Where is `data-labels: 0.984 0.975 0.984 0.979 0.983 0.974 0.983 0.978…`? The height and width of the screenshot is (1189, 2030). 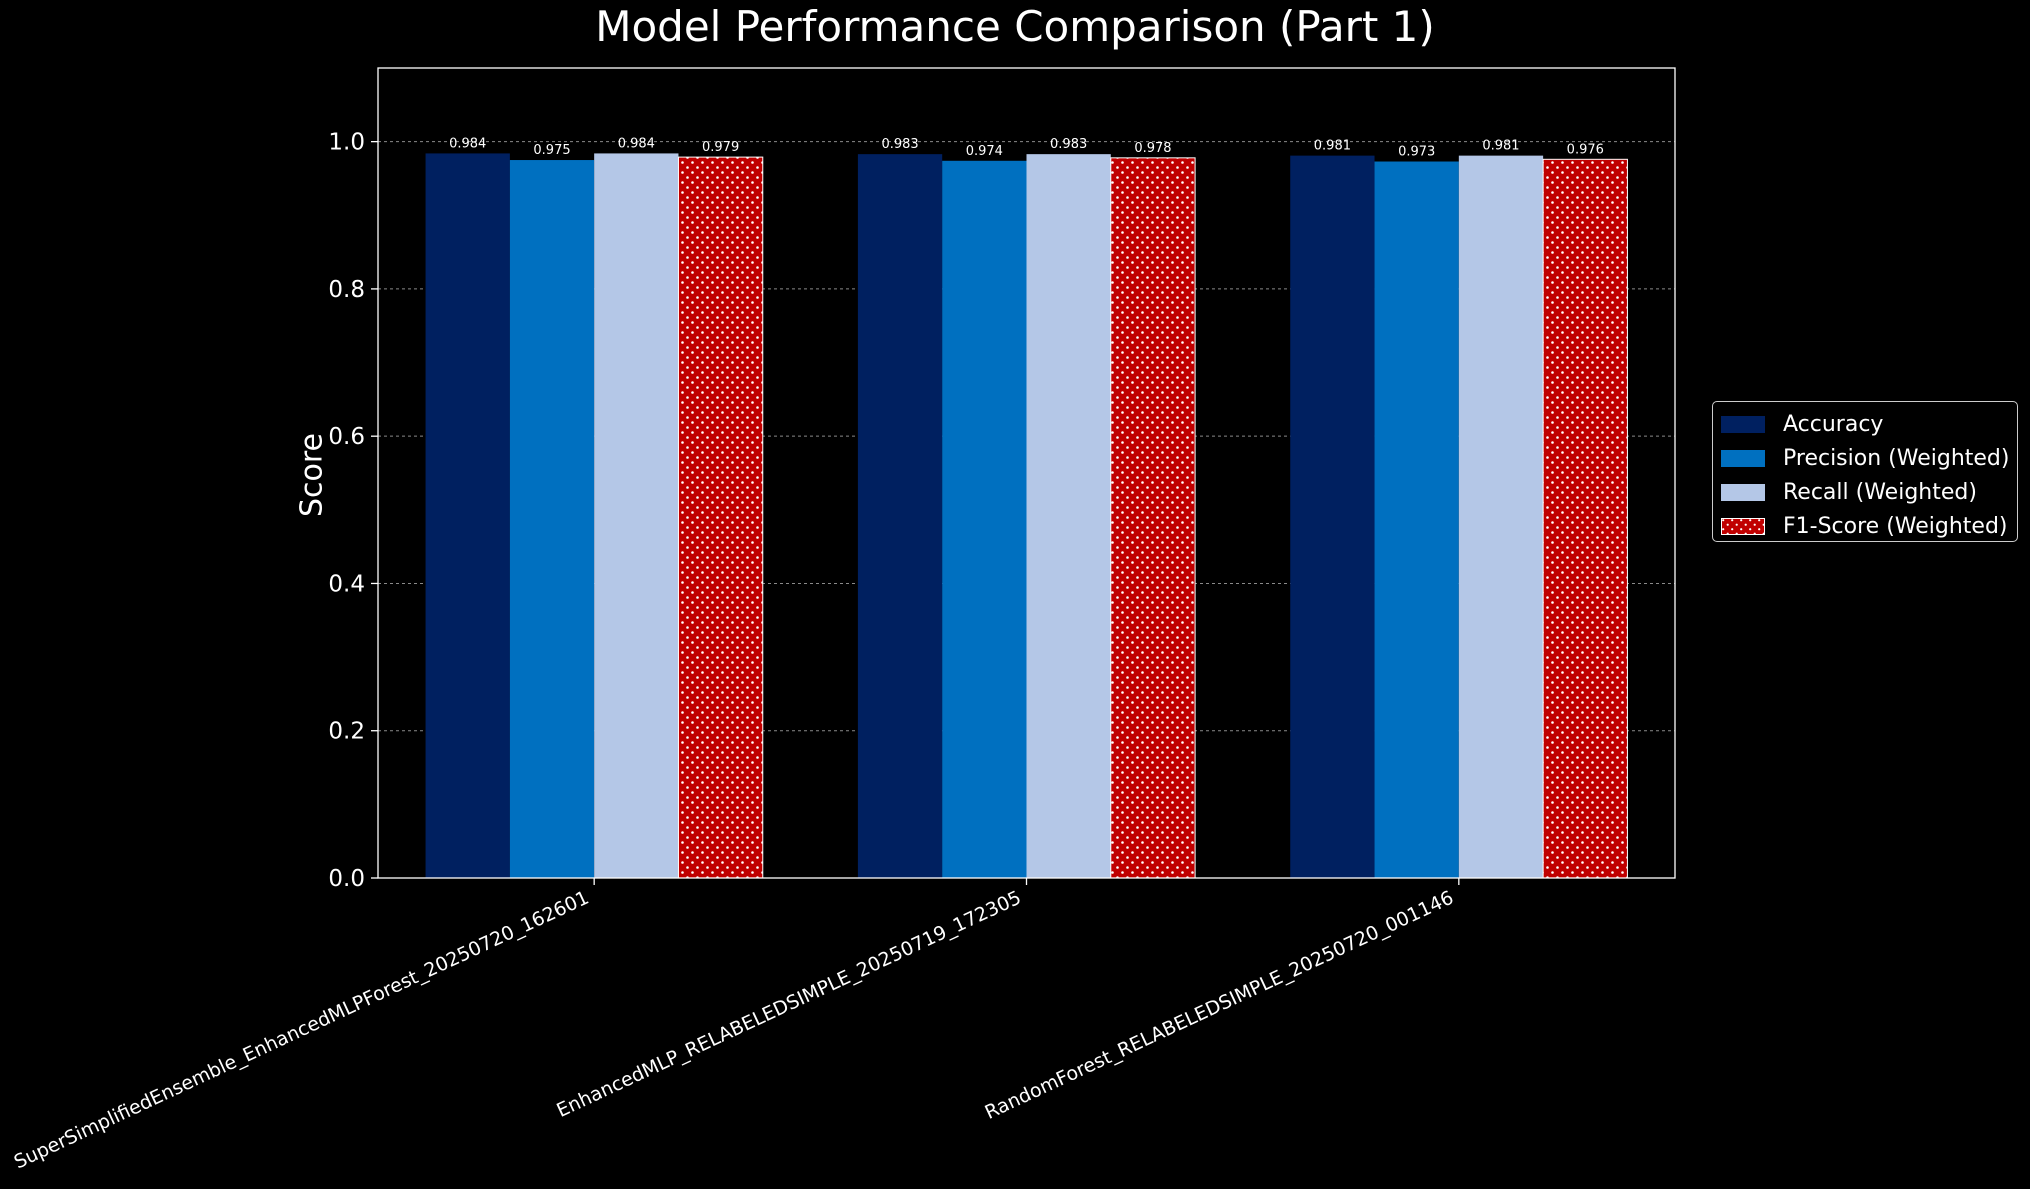
data-labels: 0.984 0.975 0.984 0.979 0.983 0.974 0.983 0.978… is located at coordinates (1026, 147).